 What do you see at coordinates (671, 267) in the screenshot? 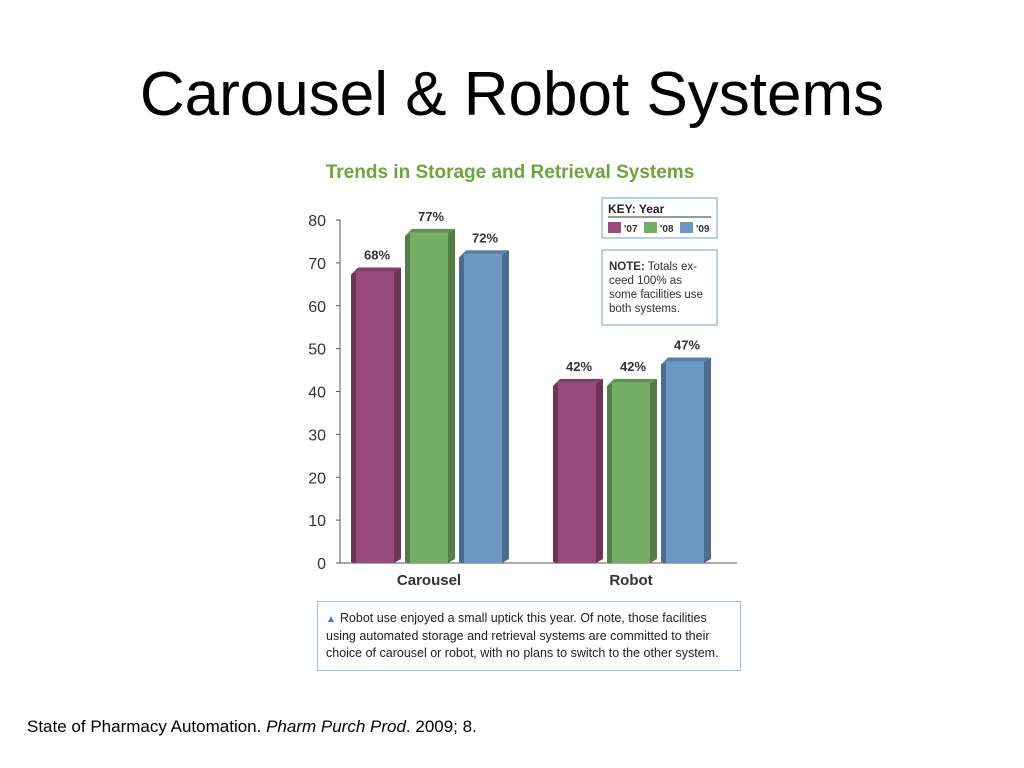
I see `note-line: Totals ex-` at bounding box center [671, 267].